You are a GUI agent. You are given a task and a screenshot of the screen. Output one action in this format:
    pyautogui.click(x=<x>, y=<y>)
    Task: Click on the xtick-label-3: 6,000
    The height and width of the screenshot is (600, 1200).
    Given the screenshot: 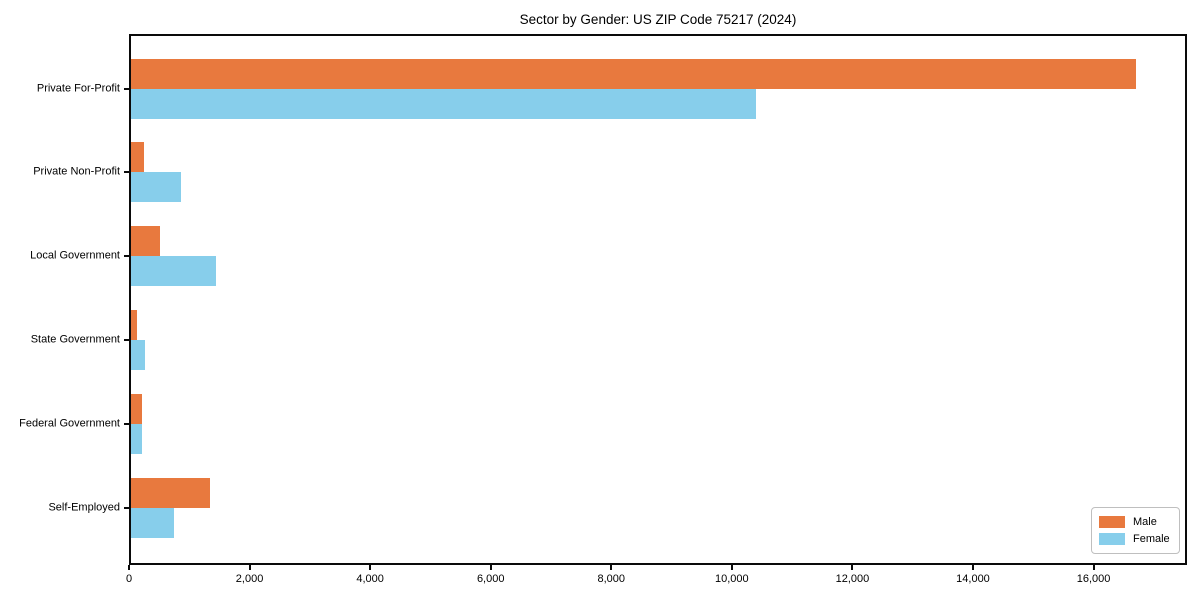 What is the action you would take?
    pyautogui.click(x=490, y=579)
    